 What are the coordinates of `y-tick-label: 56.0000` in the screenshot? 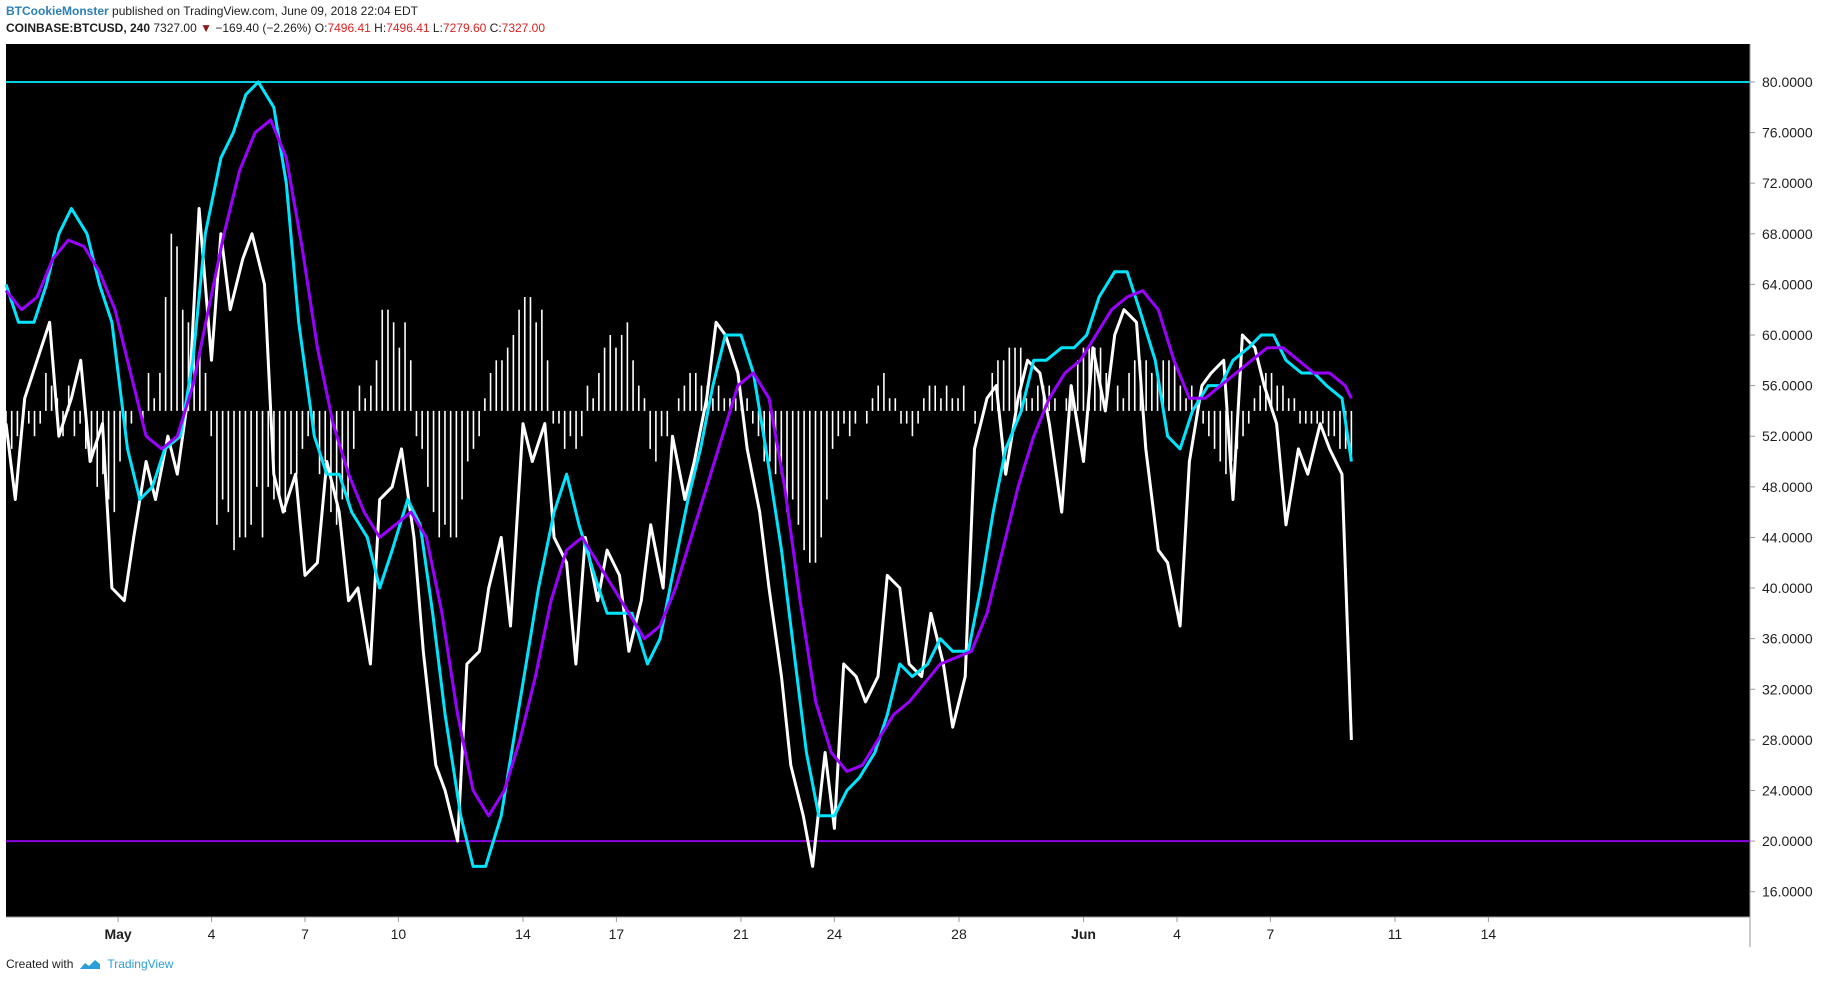 It's located at (1787, 386).